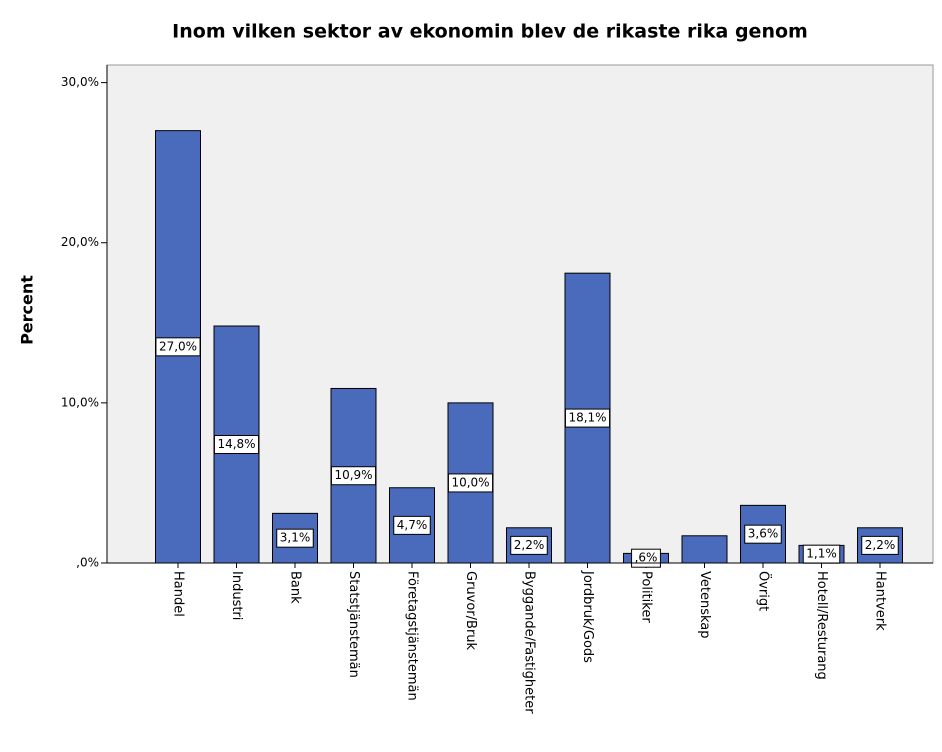  What do you see at coordinates (529, 642) in the screenshot?
I see `x-tick-label: Byggande/Fastigheter` at bounding box center [529, 642].